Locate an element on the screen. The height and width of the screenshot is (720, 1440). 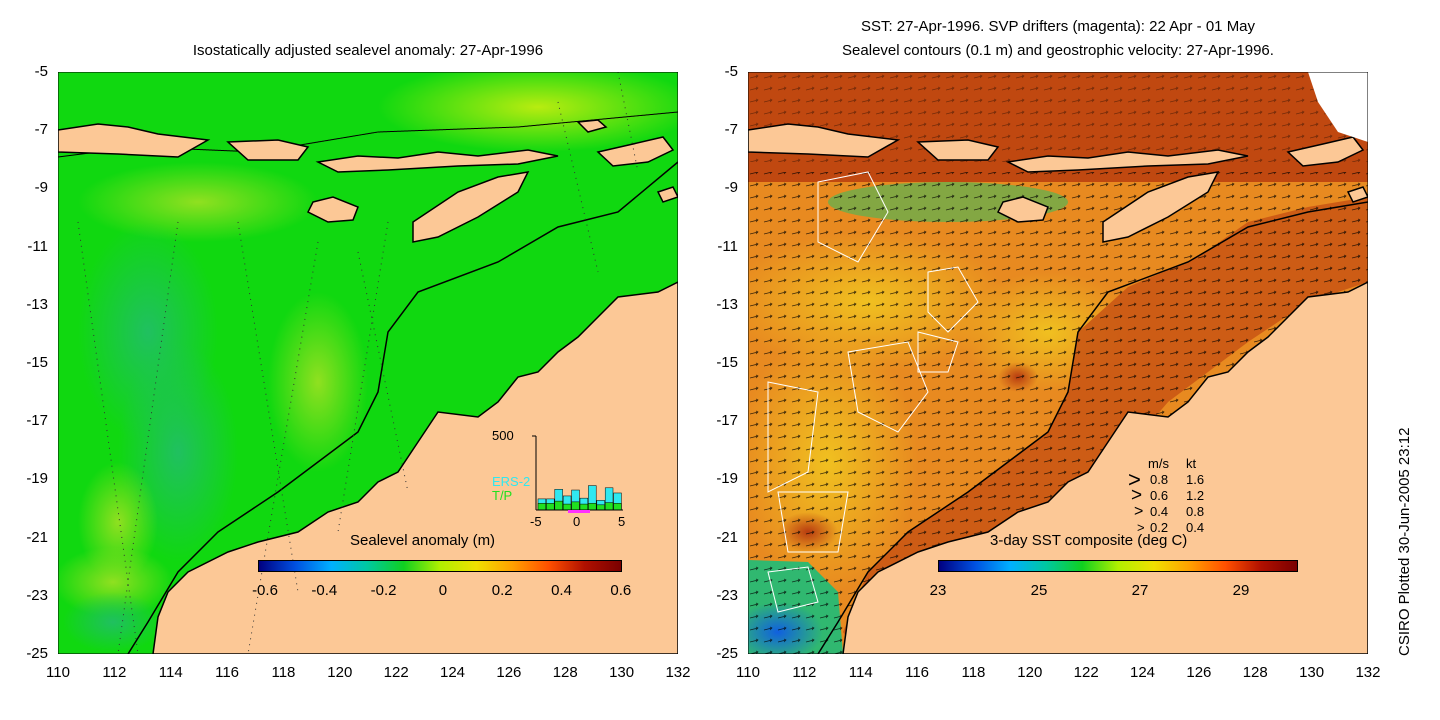
right-ytick-1: -7 is located at coordinates (731, 130).